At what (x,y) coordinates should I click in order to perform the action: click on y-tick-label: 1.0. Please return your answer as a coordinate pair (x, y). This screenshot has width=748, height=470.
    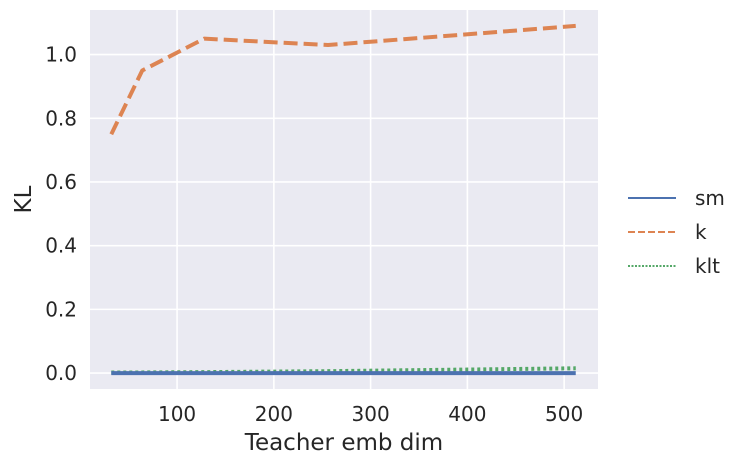
    Looking at the image, I should click on (61, 55).